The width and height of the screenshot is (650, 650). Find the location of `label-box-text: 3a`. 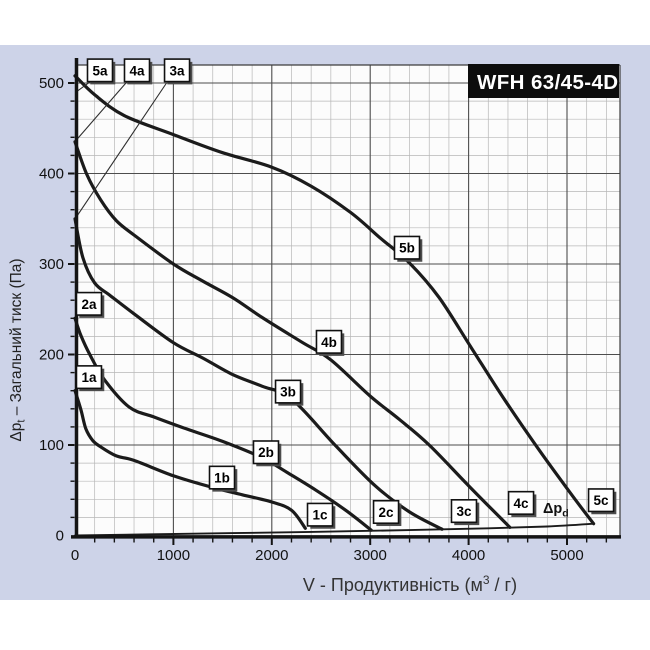

label-box-text: 3a is located at coordinates (178, 70).